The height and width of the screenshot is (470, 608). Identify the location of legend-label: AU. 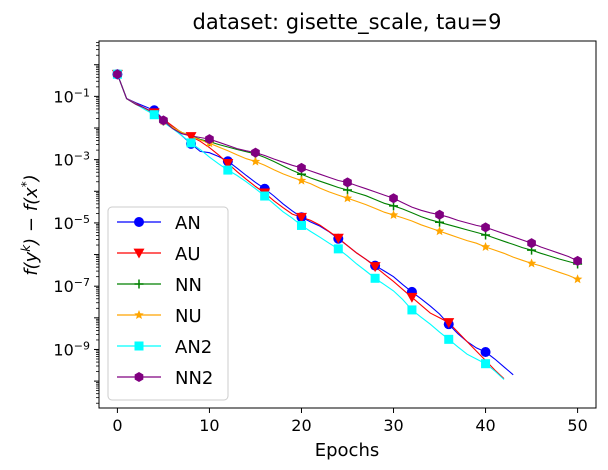
(188, 254).